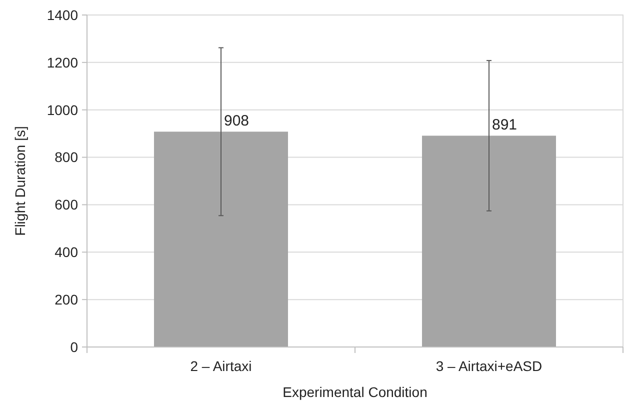 The width and height of the screenshot is (635, 406). I want to click on x-tick-label: 3 – Airtaxi+eASD, so click(489, 366).